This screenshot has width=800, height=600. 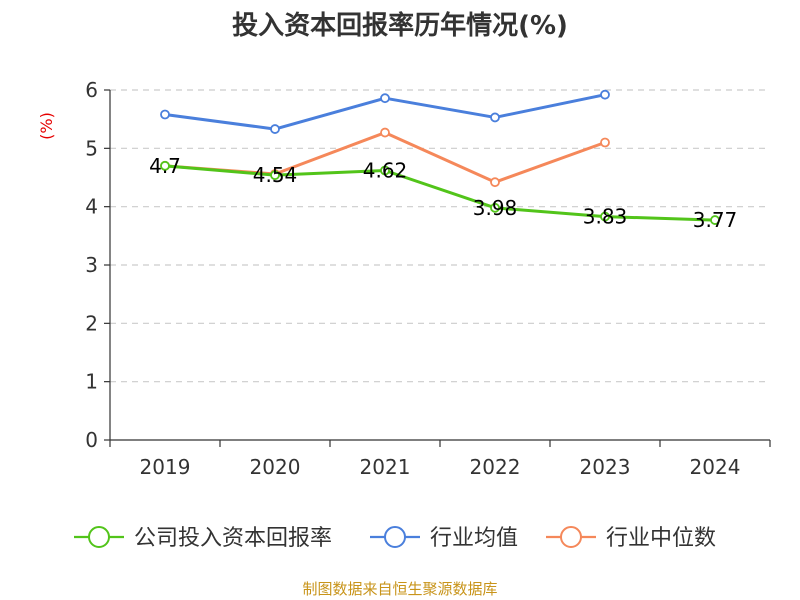 What do you see at coordinates (399, 589) in the screenshot?
I see `source-note: 制图数据来自恒生聚源数据库` at bounding box center [399, 589].